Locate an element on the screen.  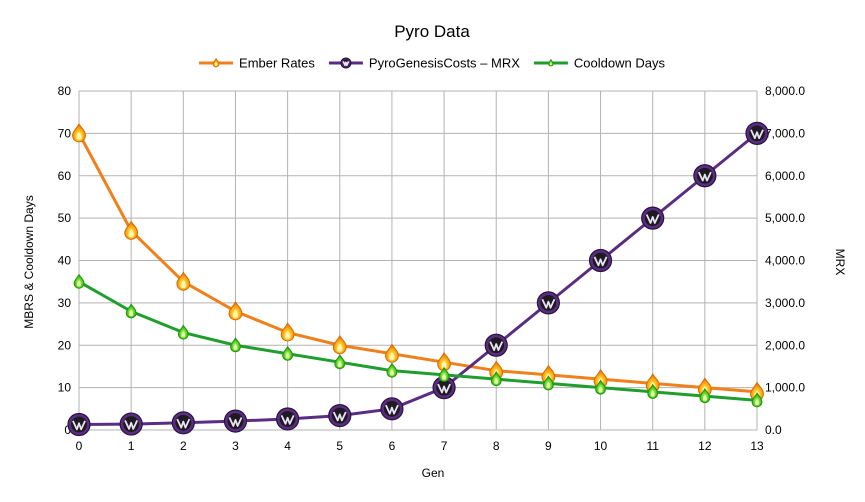
x-tick-label: 10 is located at coordinates (601, 446).